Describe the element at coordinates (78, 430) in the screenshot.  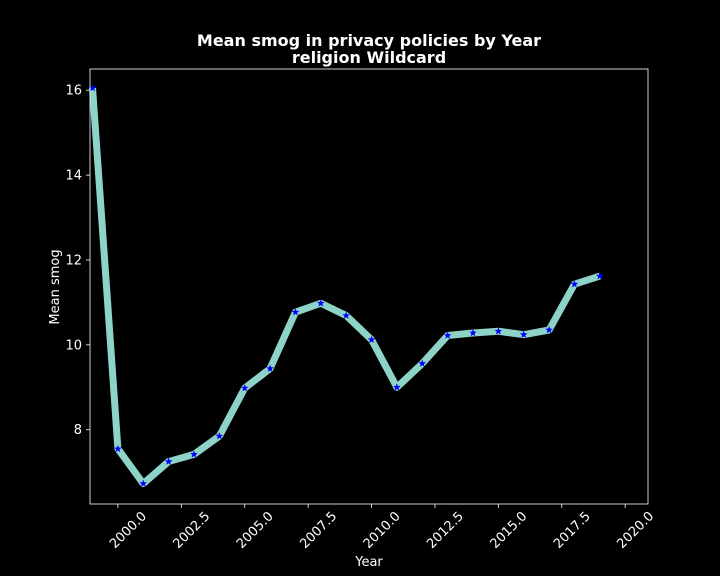
I see `y-tick-label: 8` at that location.